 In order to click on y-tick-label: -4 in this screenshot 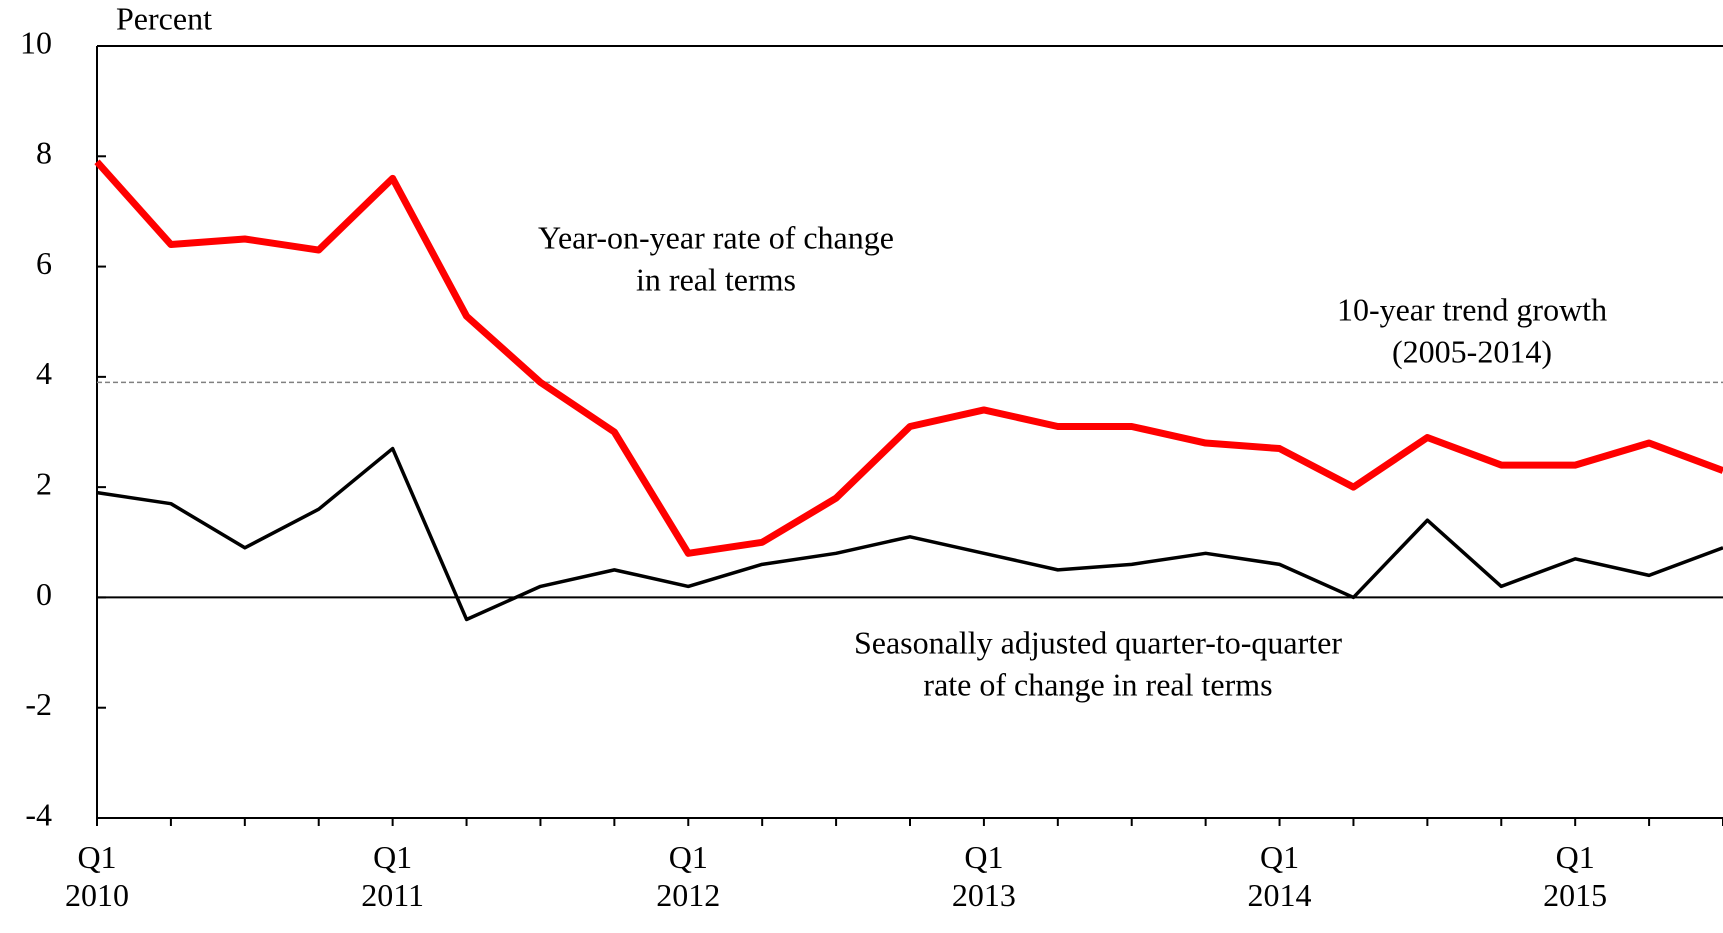, I will do `click(38, 814)`.